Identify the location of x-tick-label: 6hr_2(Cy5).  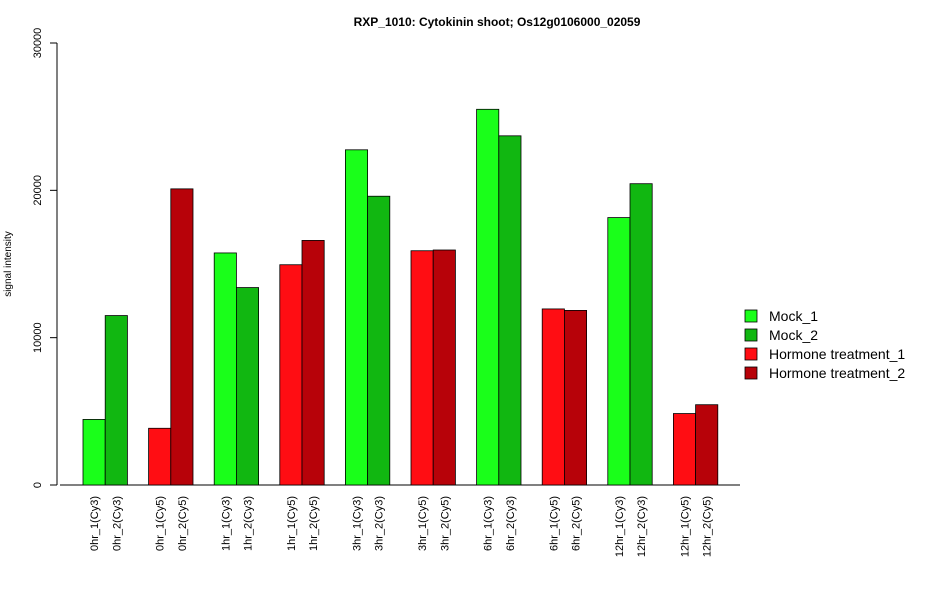
(577, 523).